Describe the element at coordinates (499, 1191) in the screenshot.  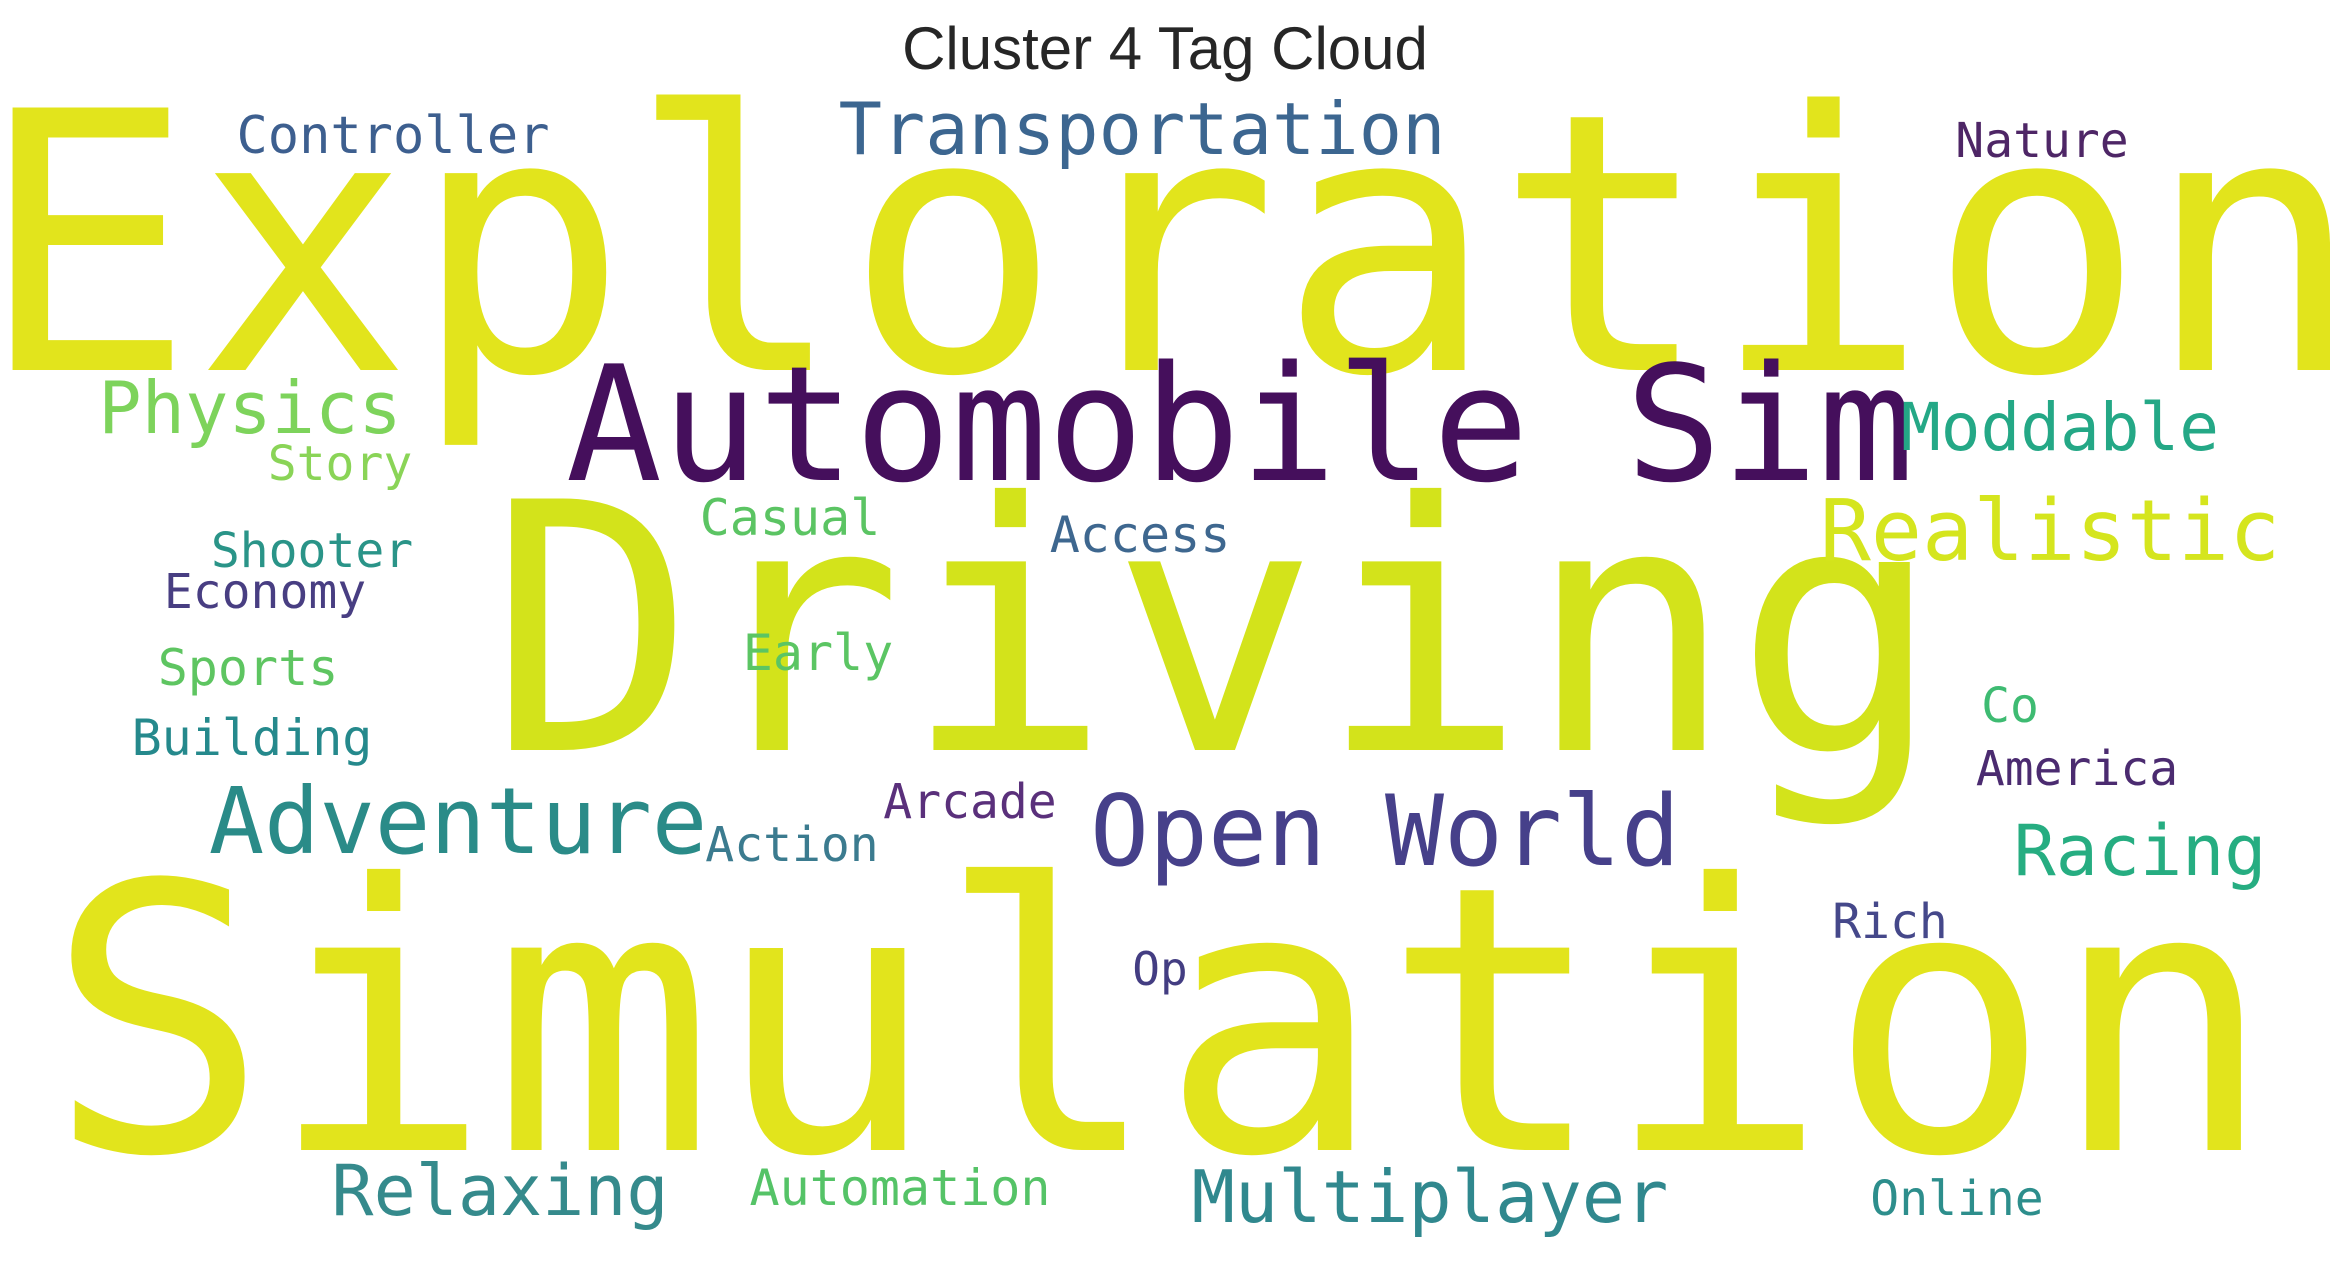
I see `word-relaxing: Relaxing` at that location.